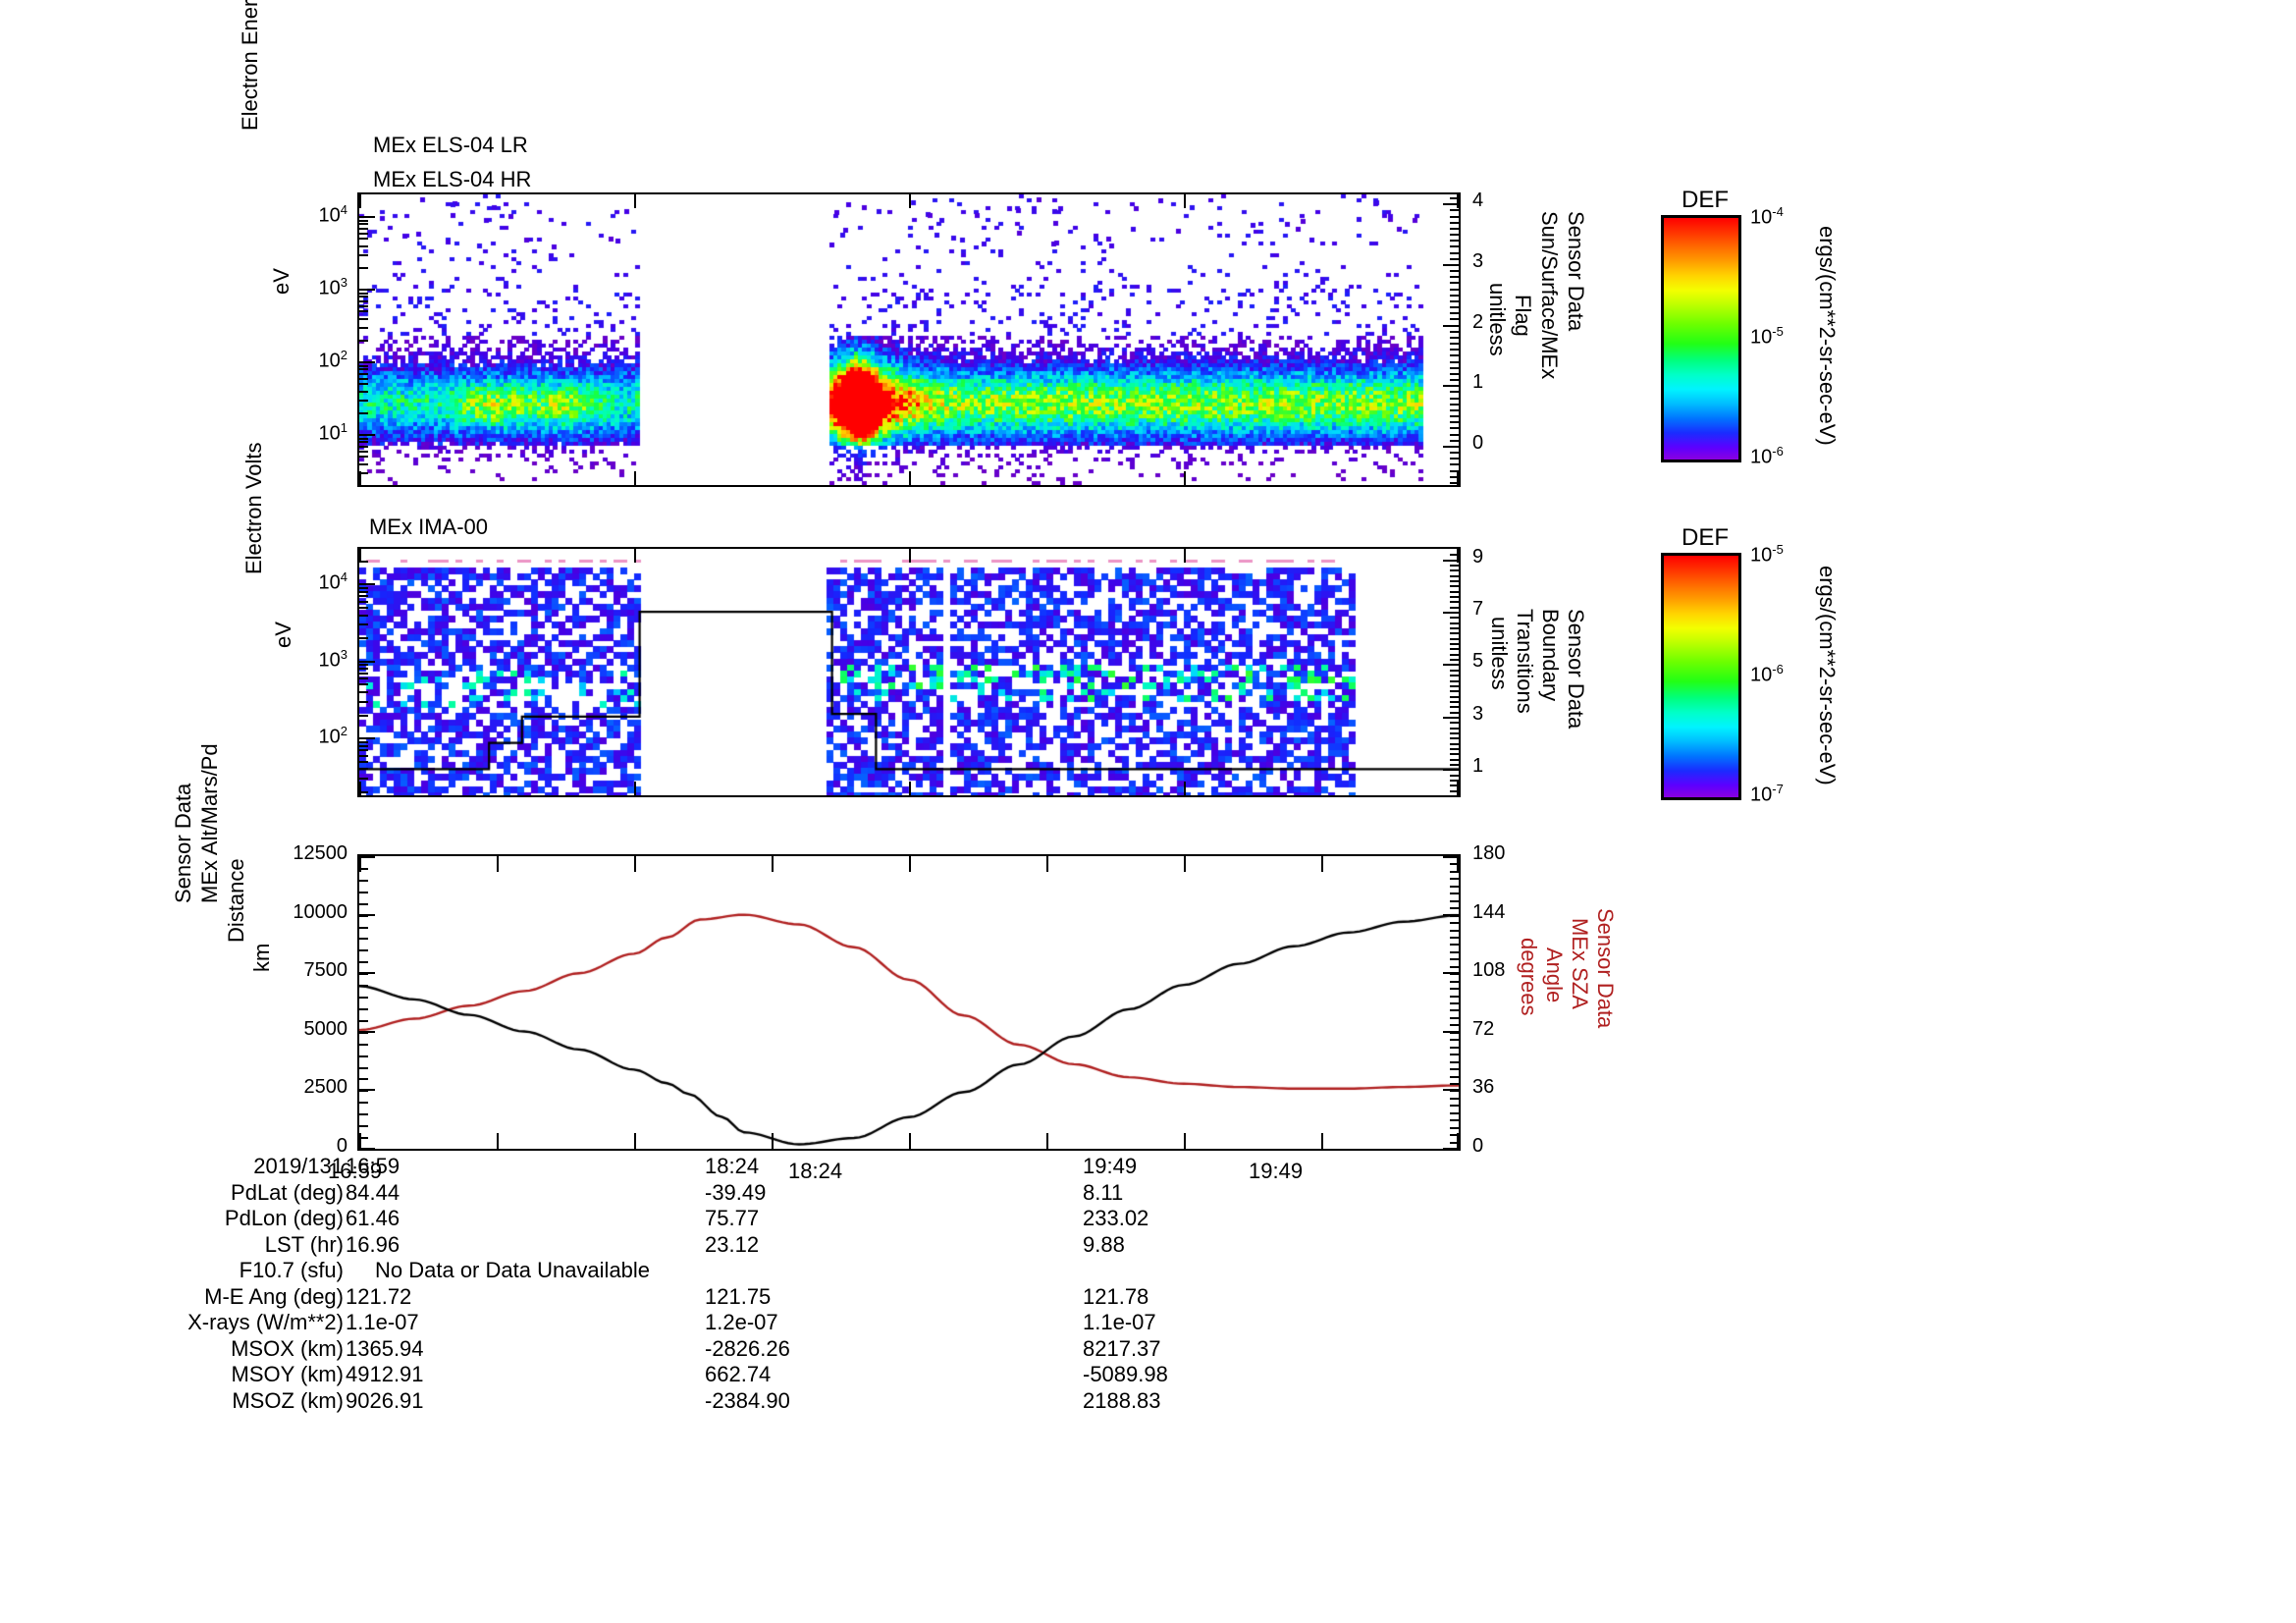 The width and height of the screenshot is (2296, 1623). What do you see at coordinates (1483, 1029) in the screenshot?
I see `panel-sza-ytick-3: 72` at bounding box center [1483, 1029].